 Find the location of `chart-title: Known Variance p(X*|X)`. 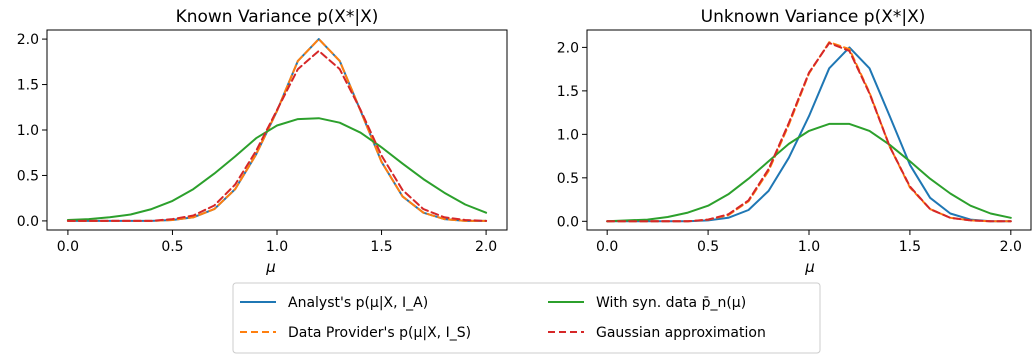

chart-title: Known Variance p(X*|X) is located at coordinates (277, 17).